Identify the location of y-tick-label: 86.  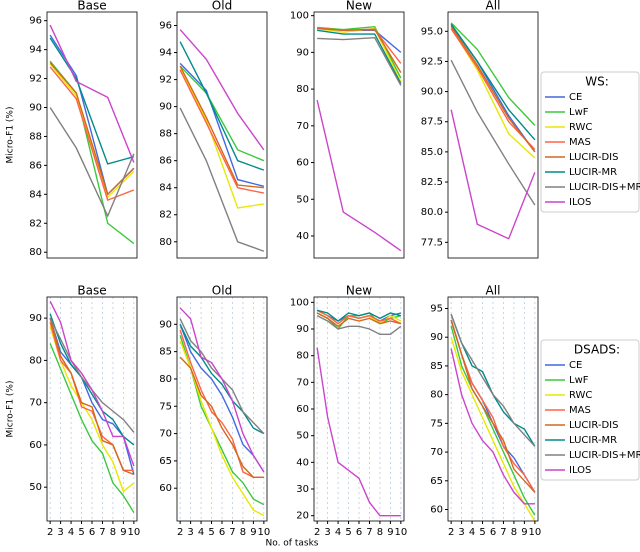
(35, 165).